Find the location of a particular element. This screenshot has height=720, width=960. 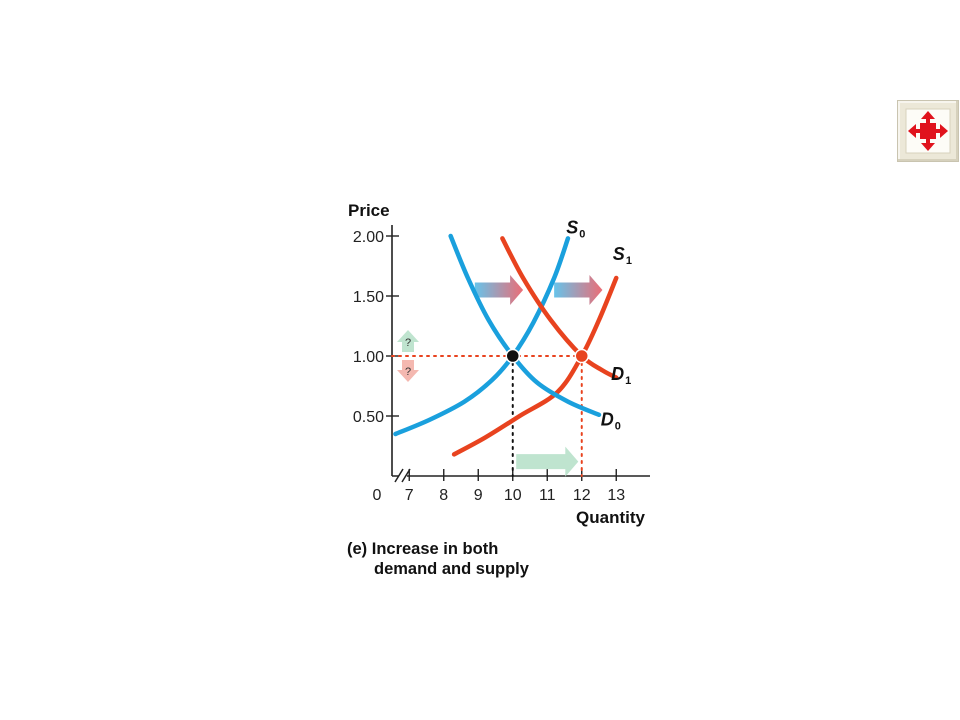

x-tick-label: 12 is located at coordinates (582, 495).